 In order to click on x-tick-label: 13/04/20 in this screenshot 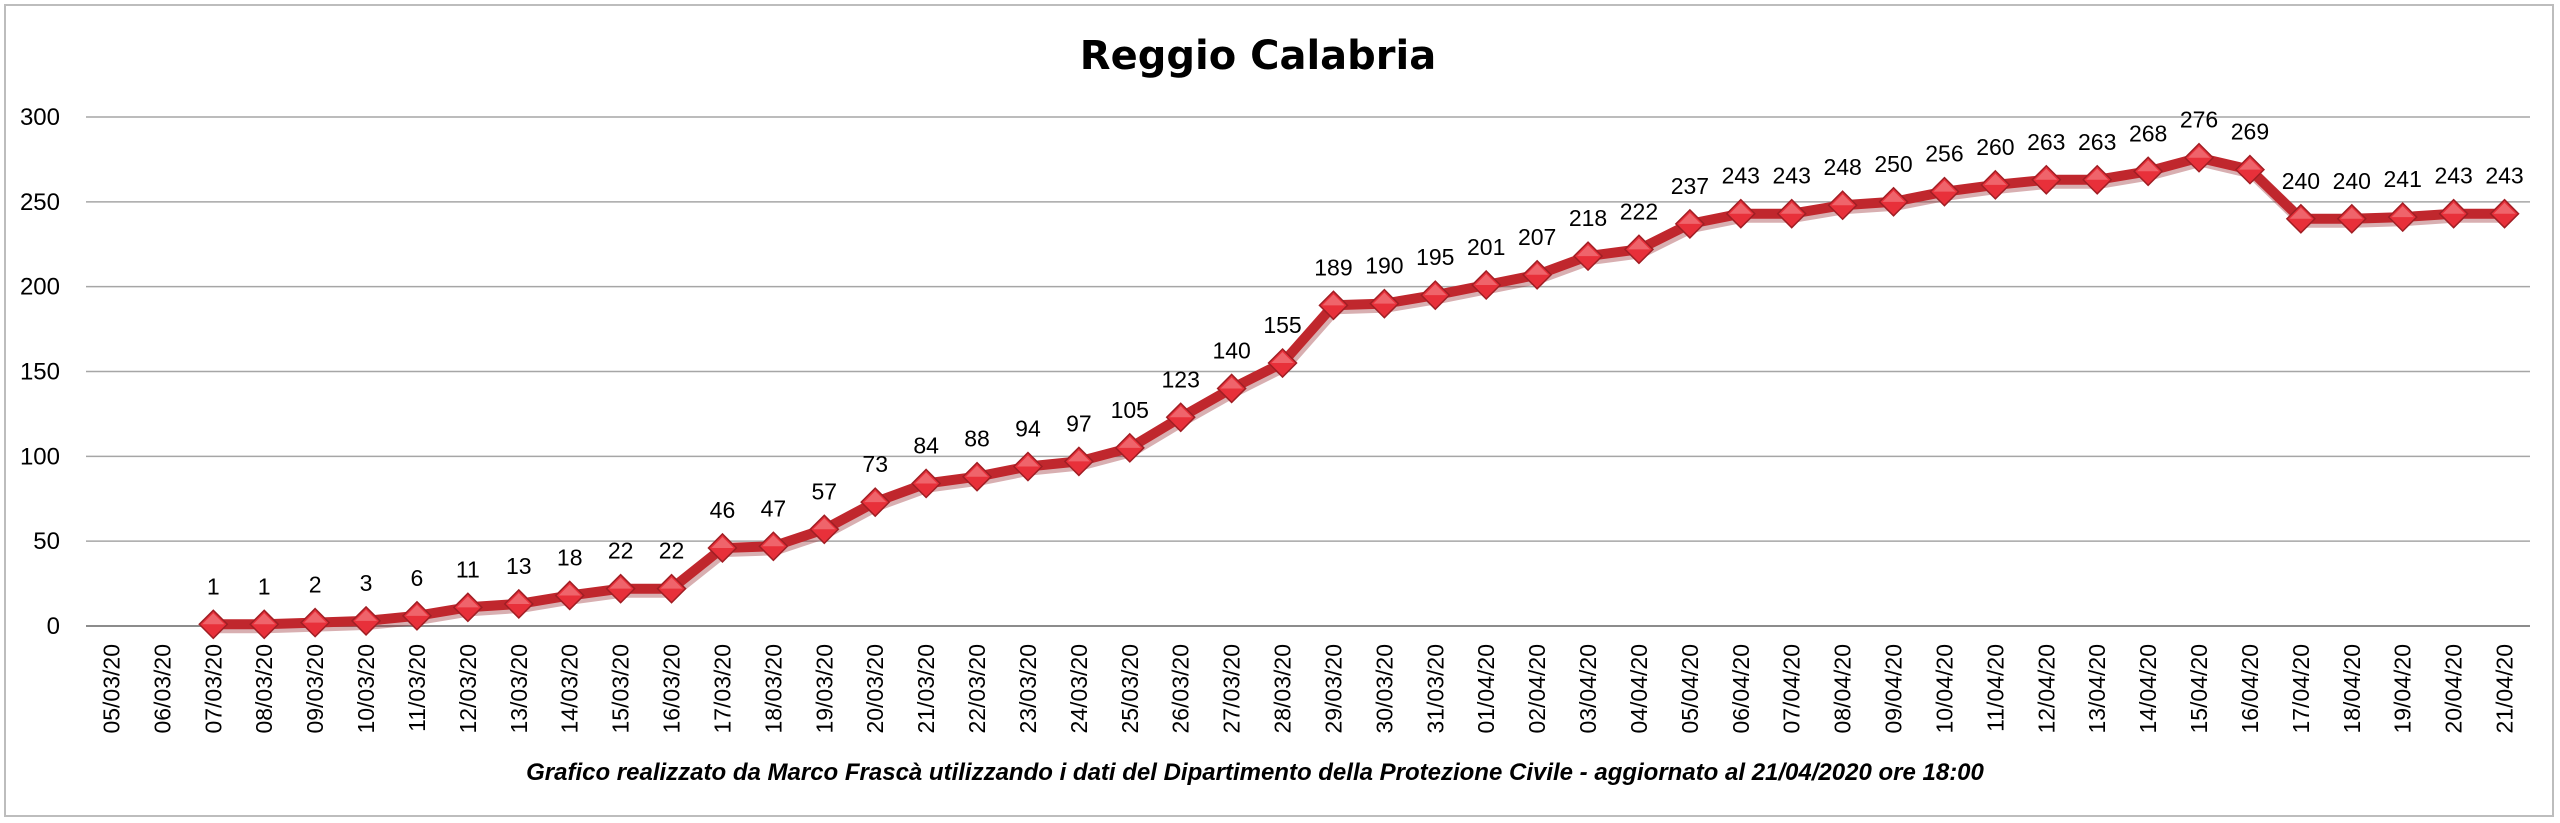, I will do `click(2097, 689)`.